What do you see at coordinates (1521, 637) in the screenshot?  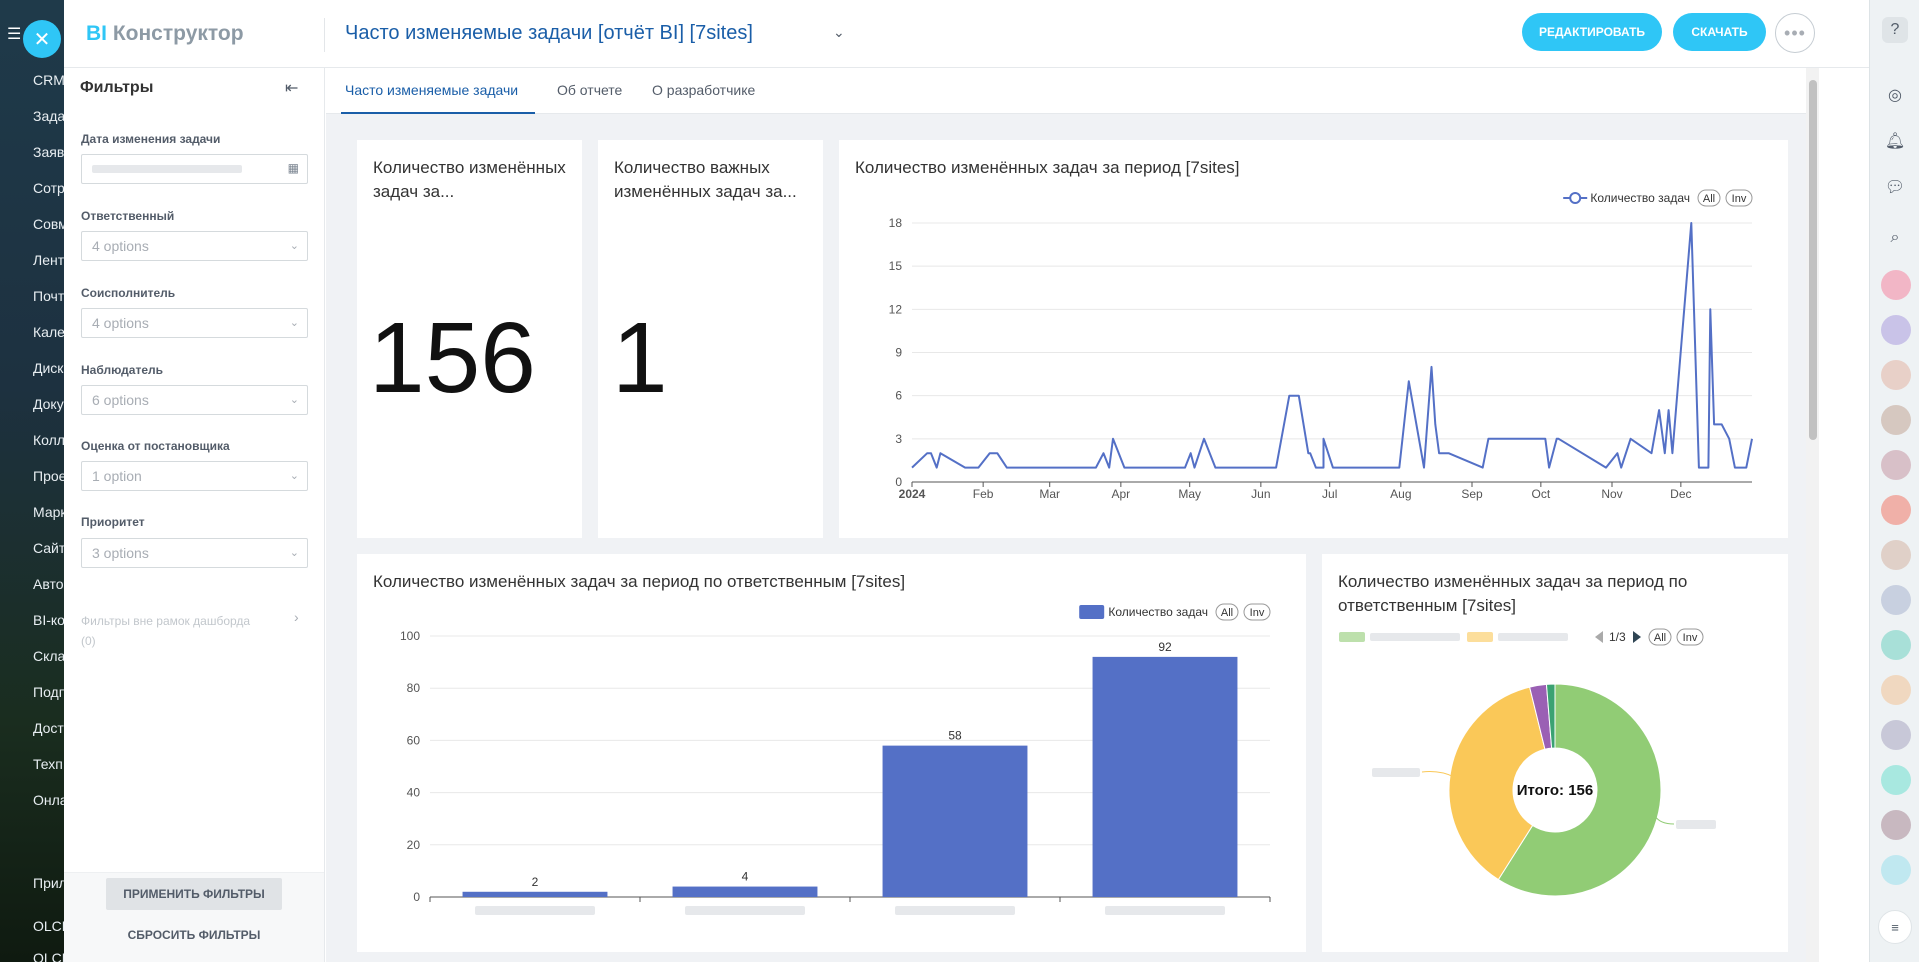 I see `pie-legend: 1/3 All Inv` at bounding box center [1521, 637].